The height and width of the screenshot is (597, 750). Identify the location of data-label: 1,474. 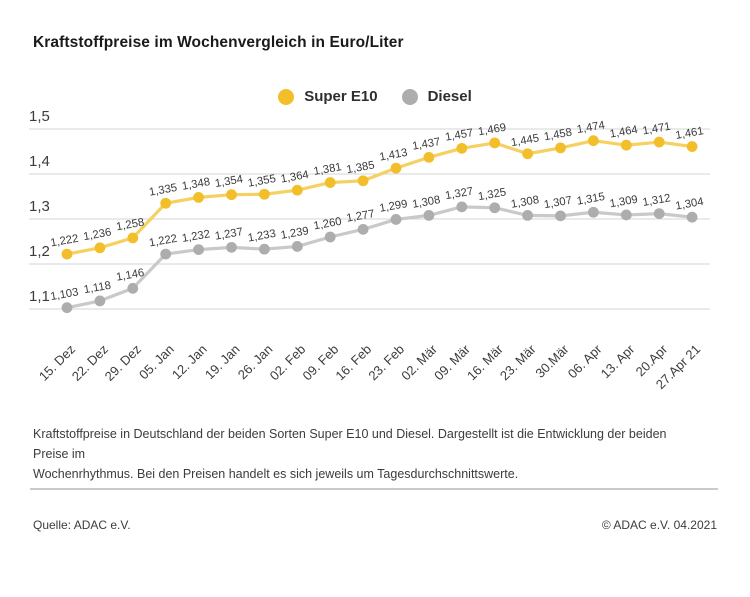
(591, 127).